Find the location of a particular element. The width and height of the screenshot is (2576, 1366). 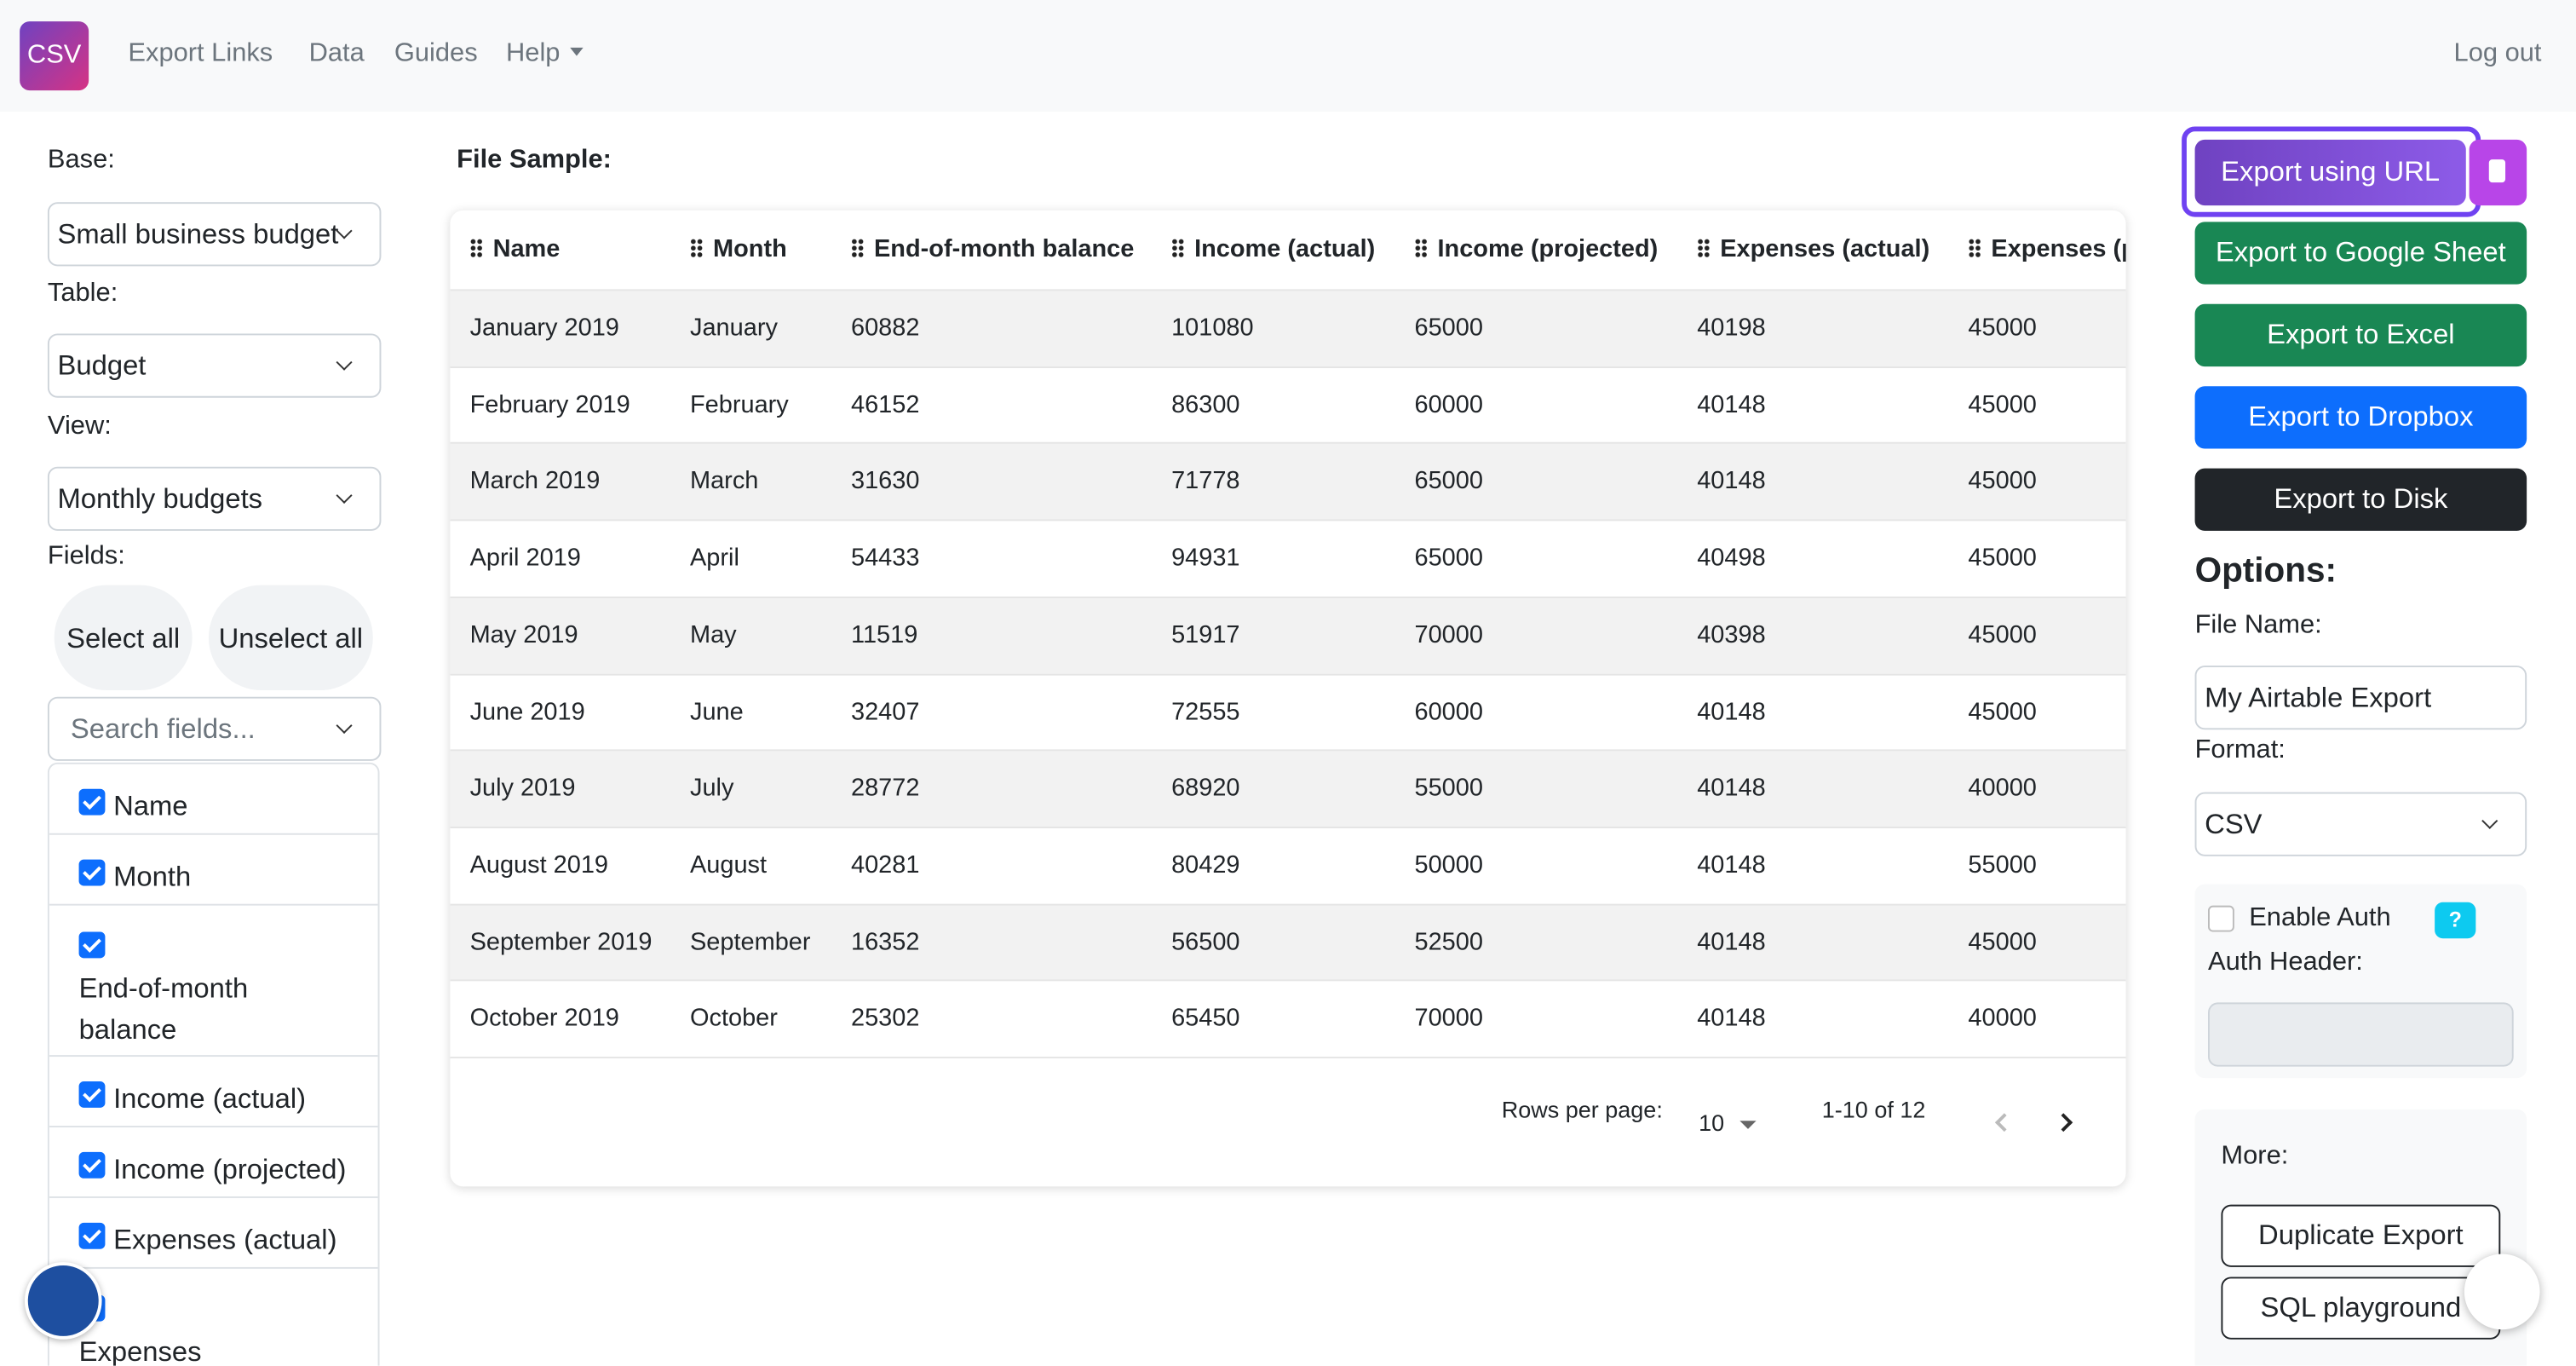

table-cell: May is located at coordinates (713, 634).